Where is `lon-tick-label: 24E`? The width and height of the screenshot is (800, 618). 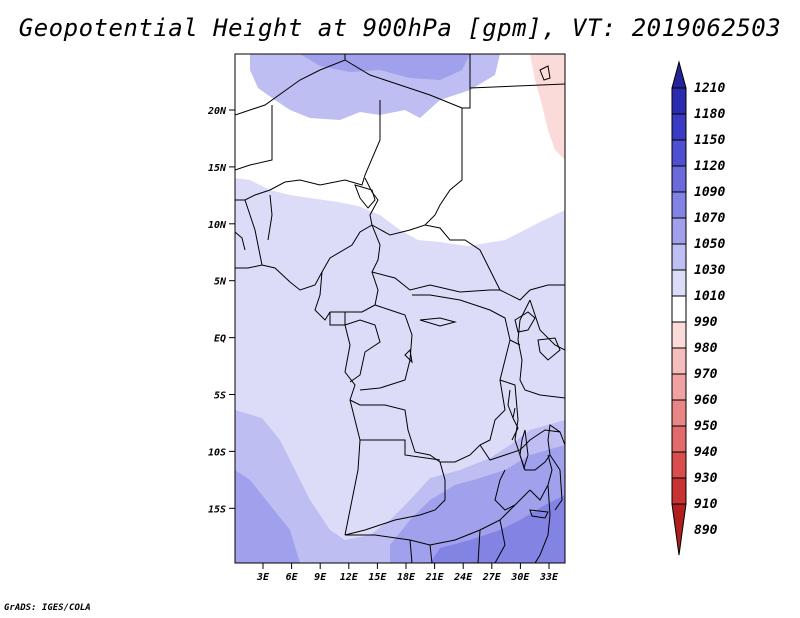
lon-tick-label: 24E is located at coordinates (463, 577).